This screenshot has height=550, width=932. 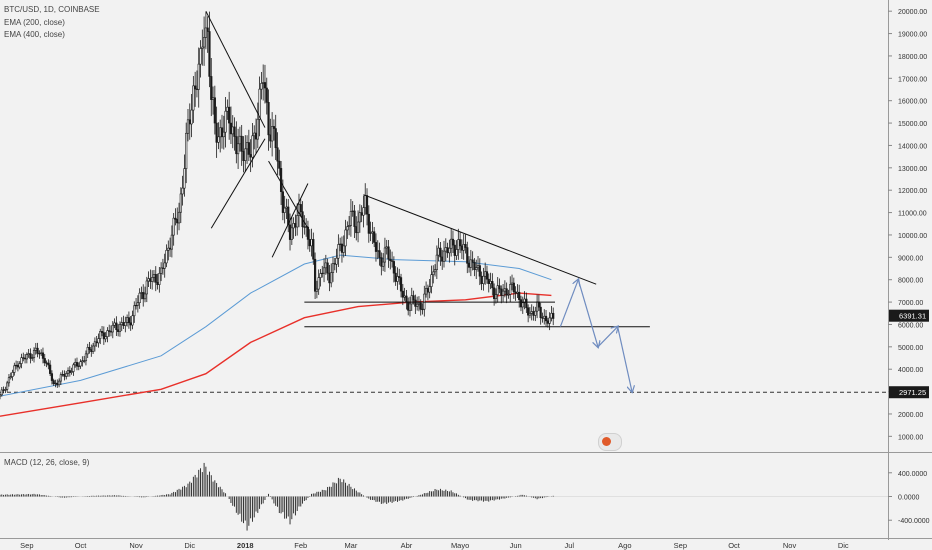 What do you see at coordinates (34, 22) in the screenshot?
I see `ema200-legend: EMA (200, close)` at bounding box center [34, 22].